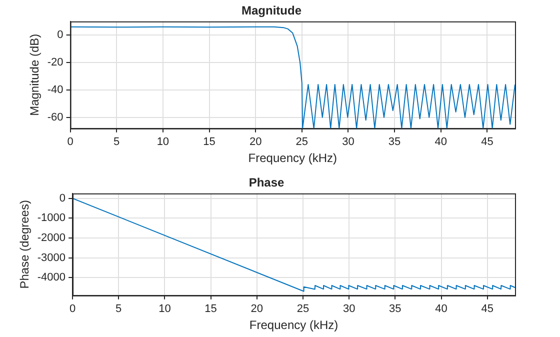 Image resolution: width=560 pixels, height=337 pixels. Describe the element at coordinates (25, 244) in the screenshot. I see `y-axis-title: Phase (degrees)` at that location.